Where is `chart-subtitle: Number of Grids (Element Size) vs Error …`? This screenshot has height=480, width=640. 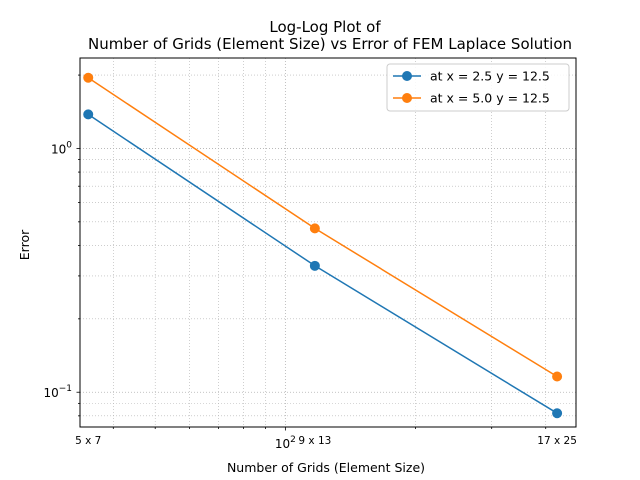
chart-subtitle: Number of Grids (Element Size) vs Error … is located at coordinates (330, 44).